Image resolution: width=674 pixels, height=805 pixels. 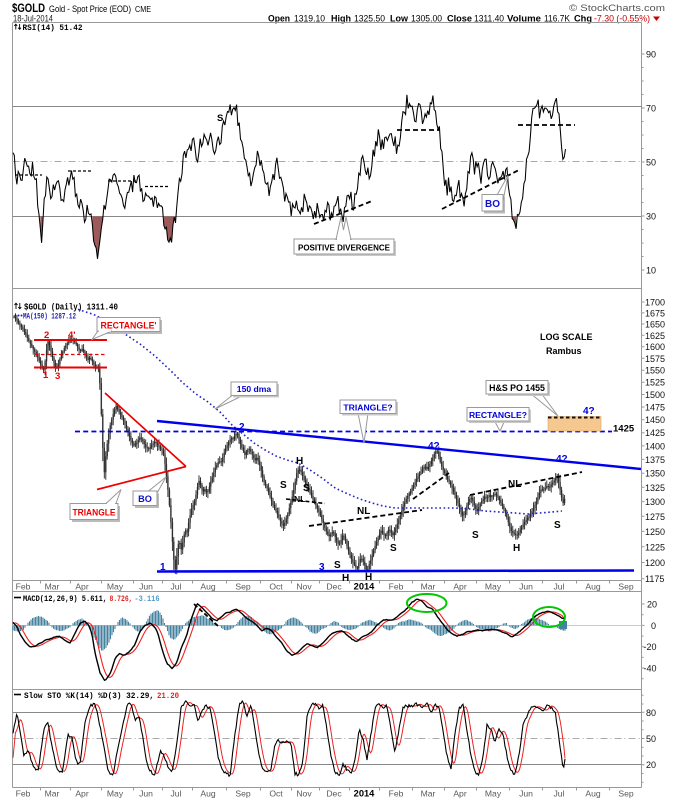 What do you see at coordinates (489, 19) in the screenshot?
I see `svg-text: 1311.40` at bounding box center [489, 19].